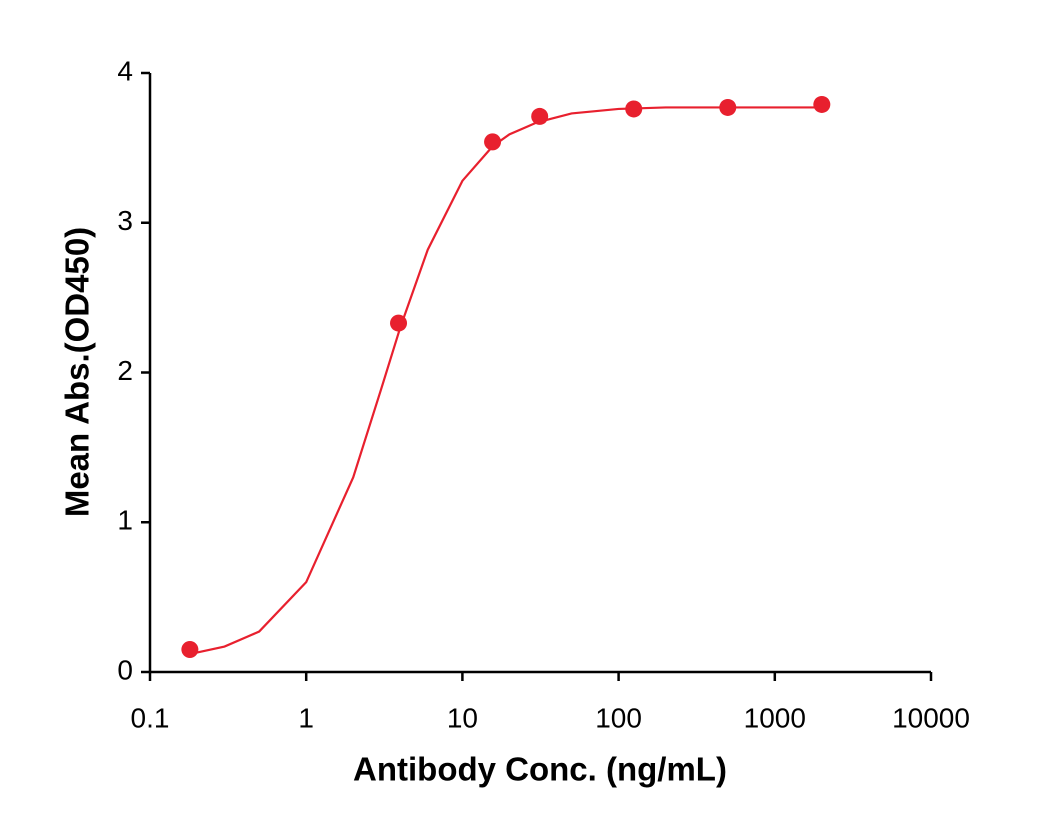 Image resolution: width=1052 pixels, height=837 pixels. I want to click on x-axis-title: Antibody Conc. (ng/mL), so click(540, 769).